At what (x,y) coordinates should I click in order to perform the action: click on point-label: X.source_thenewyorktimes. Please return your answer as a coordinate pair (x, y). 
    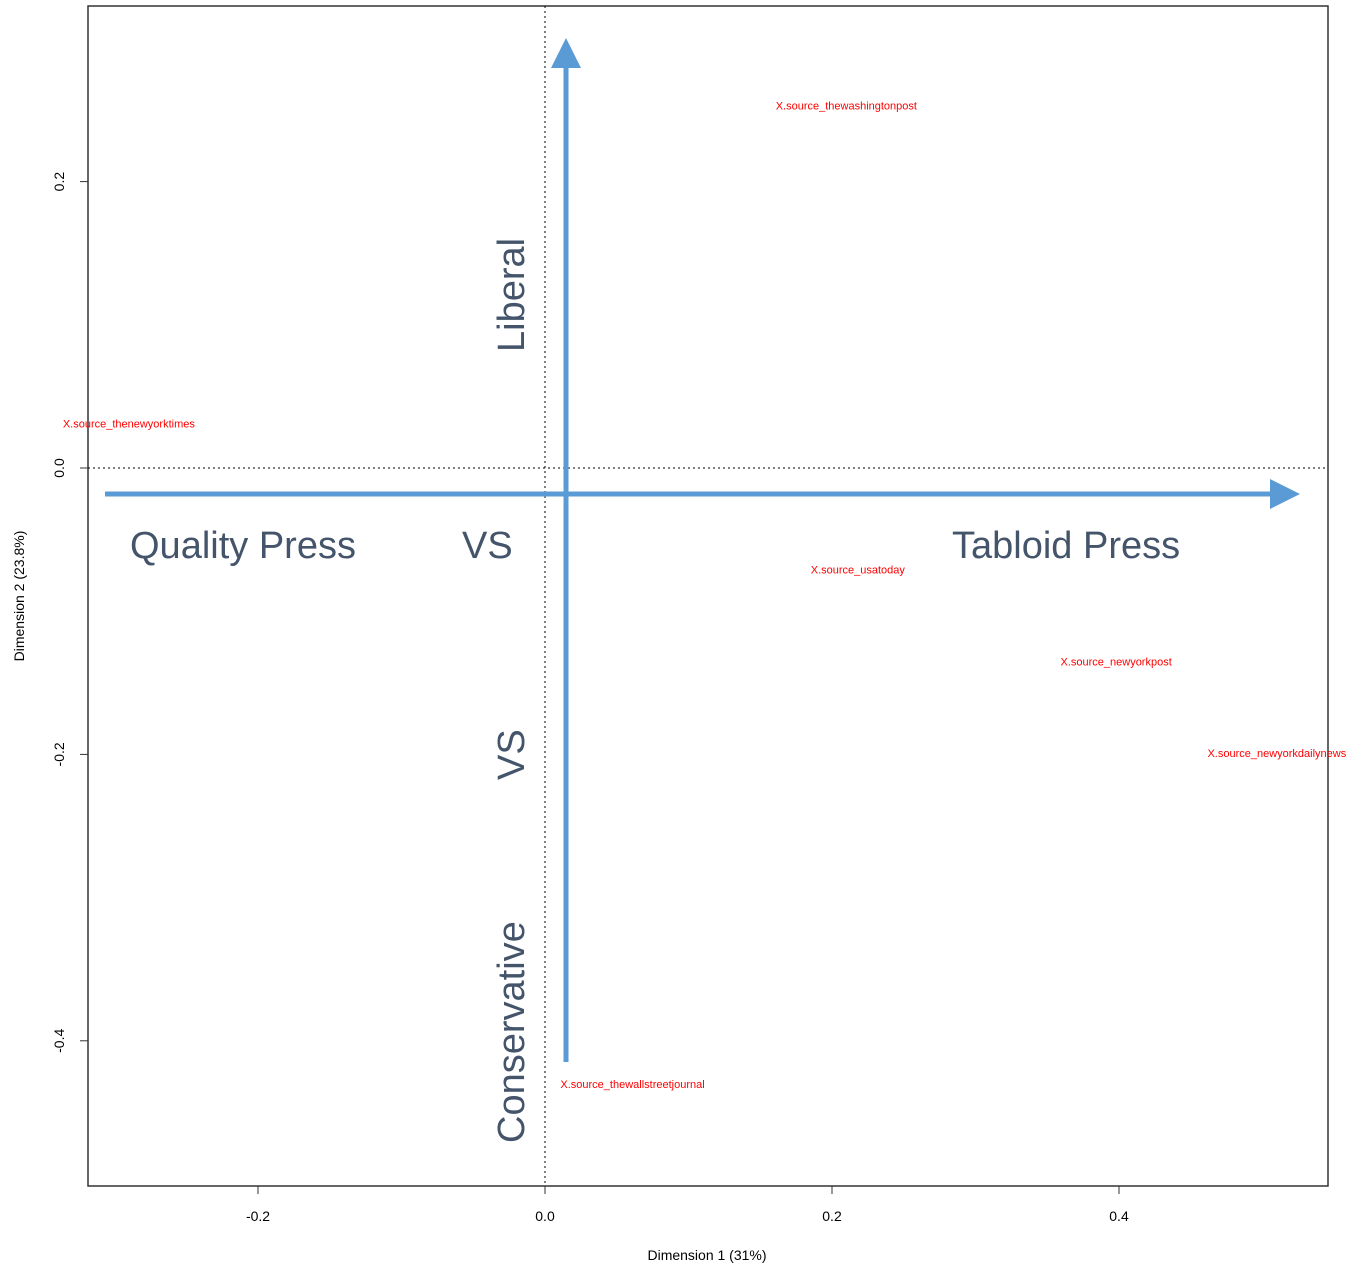
    Looking at the image, I should click on (129, 425).